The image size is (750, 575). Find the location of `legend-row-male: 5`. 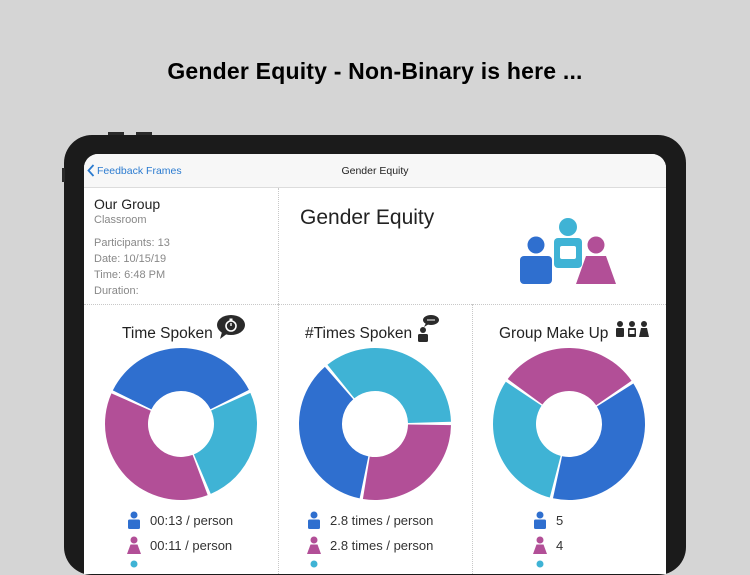

legend-row-male: 5 is located at coordinates (547, 520).